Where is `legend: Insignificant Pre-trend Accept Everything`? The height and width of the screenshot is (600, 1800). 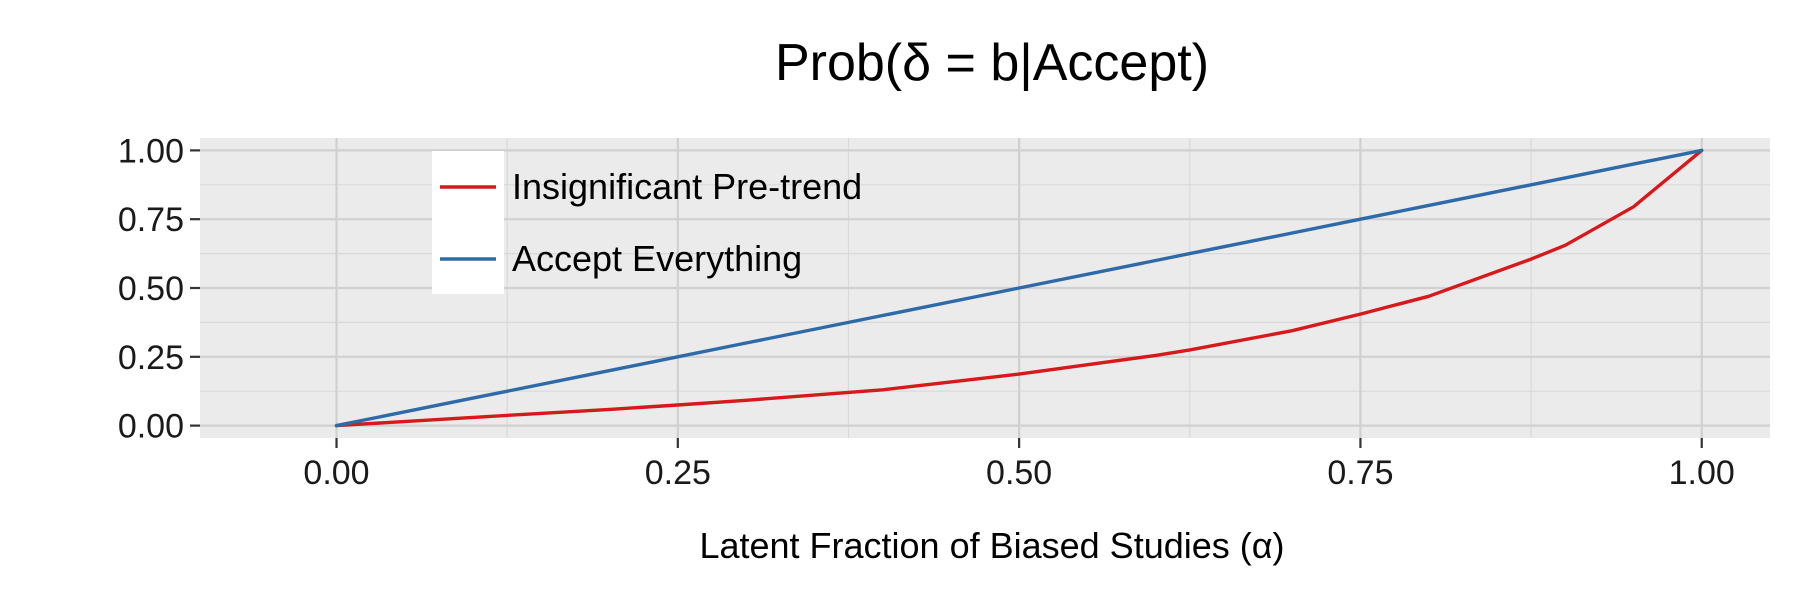
legend: Insignificant Pre-trend Accept Everything is located at coordinates (647, 222).